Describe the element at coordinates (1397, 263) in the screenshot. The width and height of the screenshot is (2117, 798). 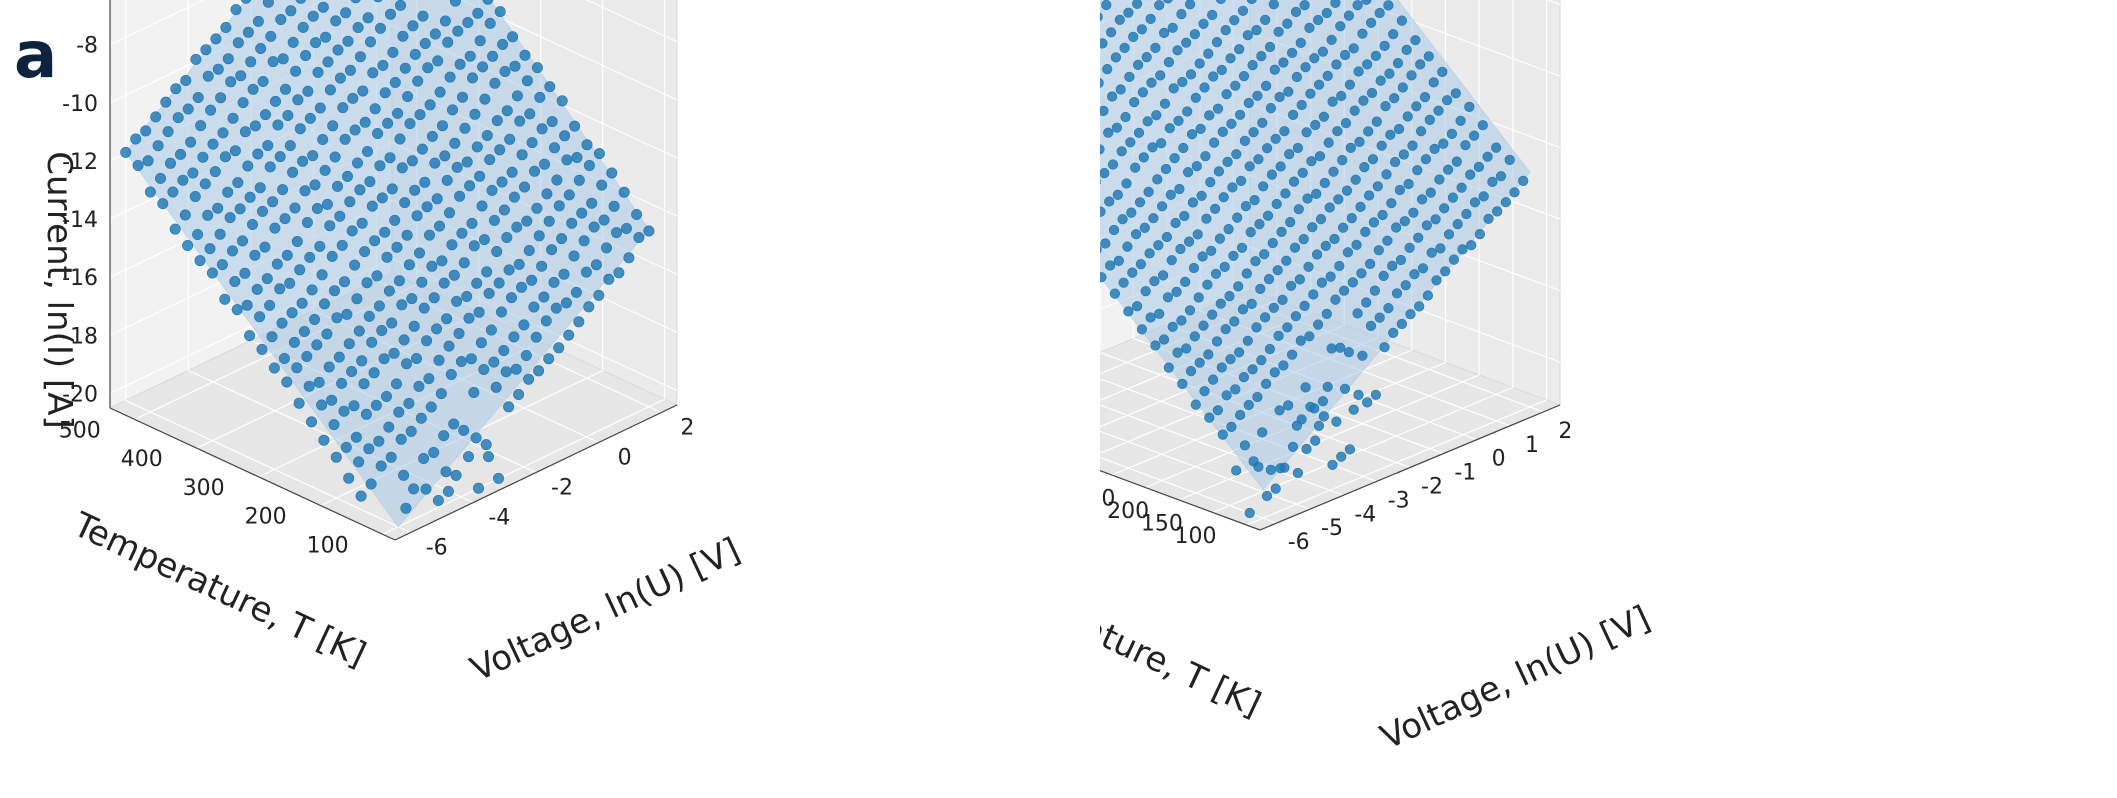
I see `gridline-temperature` at that location.